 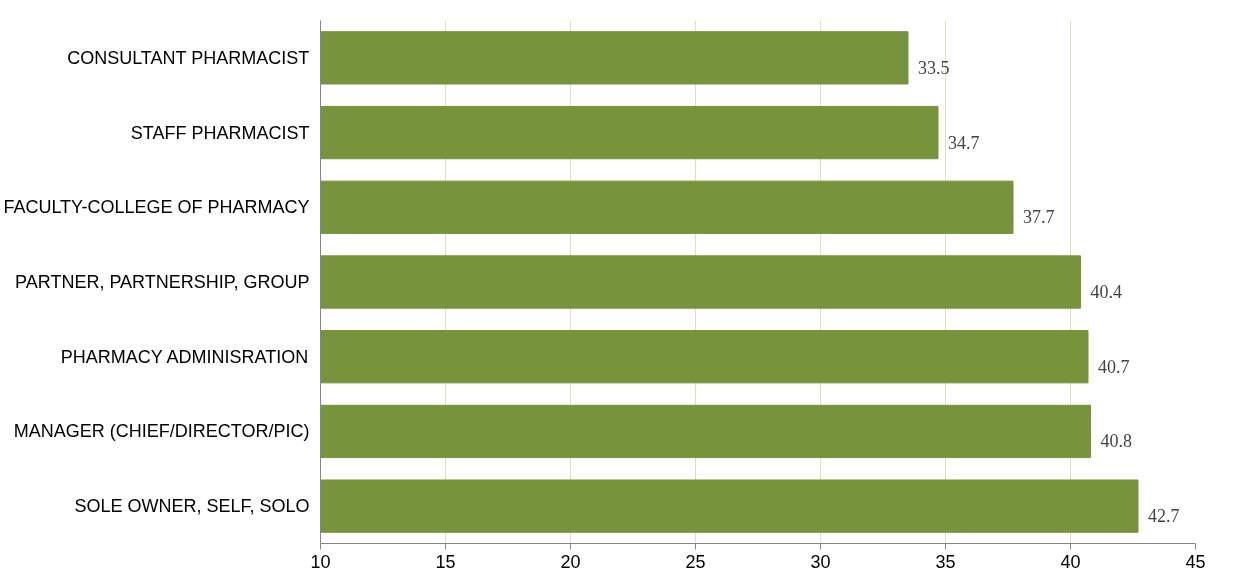 What do you see at coordinates (220, 132) in the screenshot?
I see `y-tick-label: STAFF PHARMACIST` at bounding box center [220, 132].